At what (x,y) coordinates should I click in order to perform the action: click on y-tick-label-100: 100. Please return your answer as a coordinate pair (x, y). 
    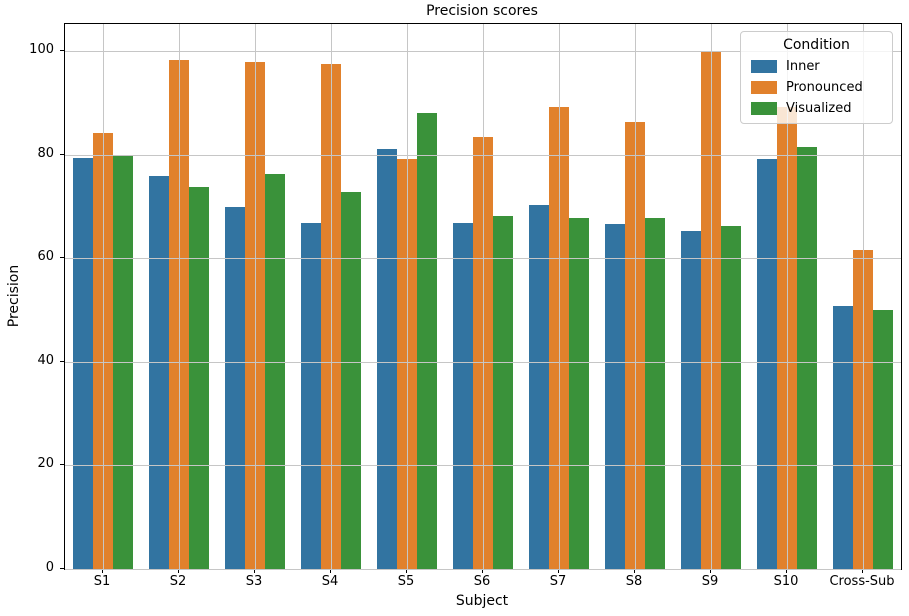
    Looking at the image, I should click on (41, 50).